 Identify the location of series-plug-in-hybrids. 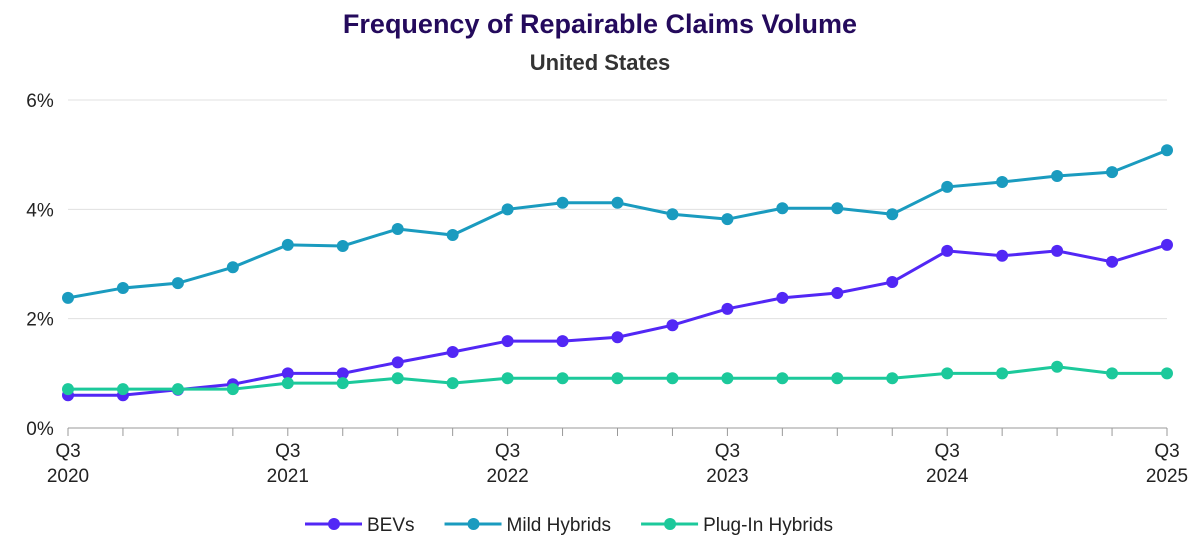
(617, 378).